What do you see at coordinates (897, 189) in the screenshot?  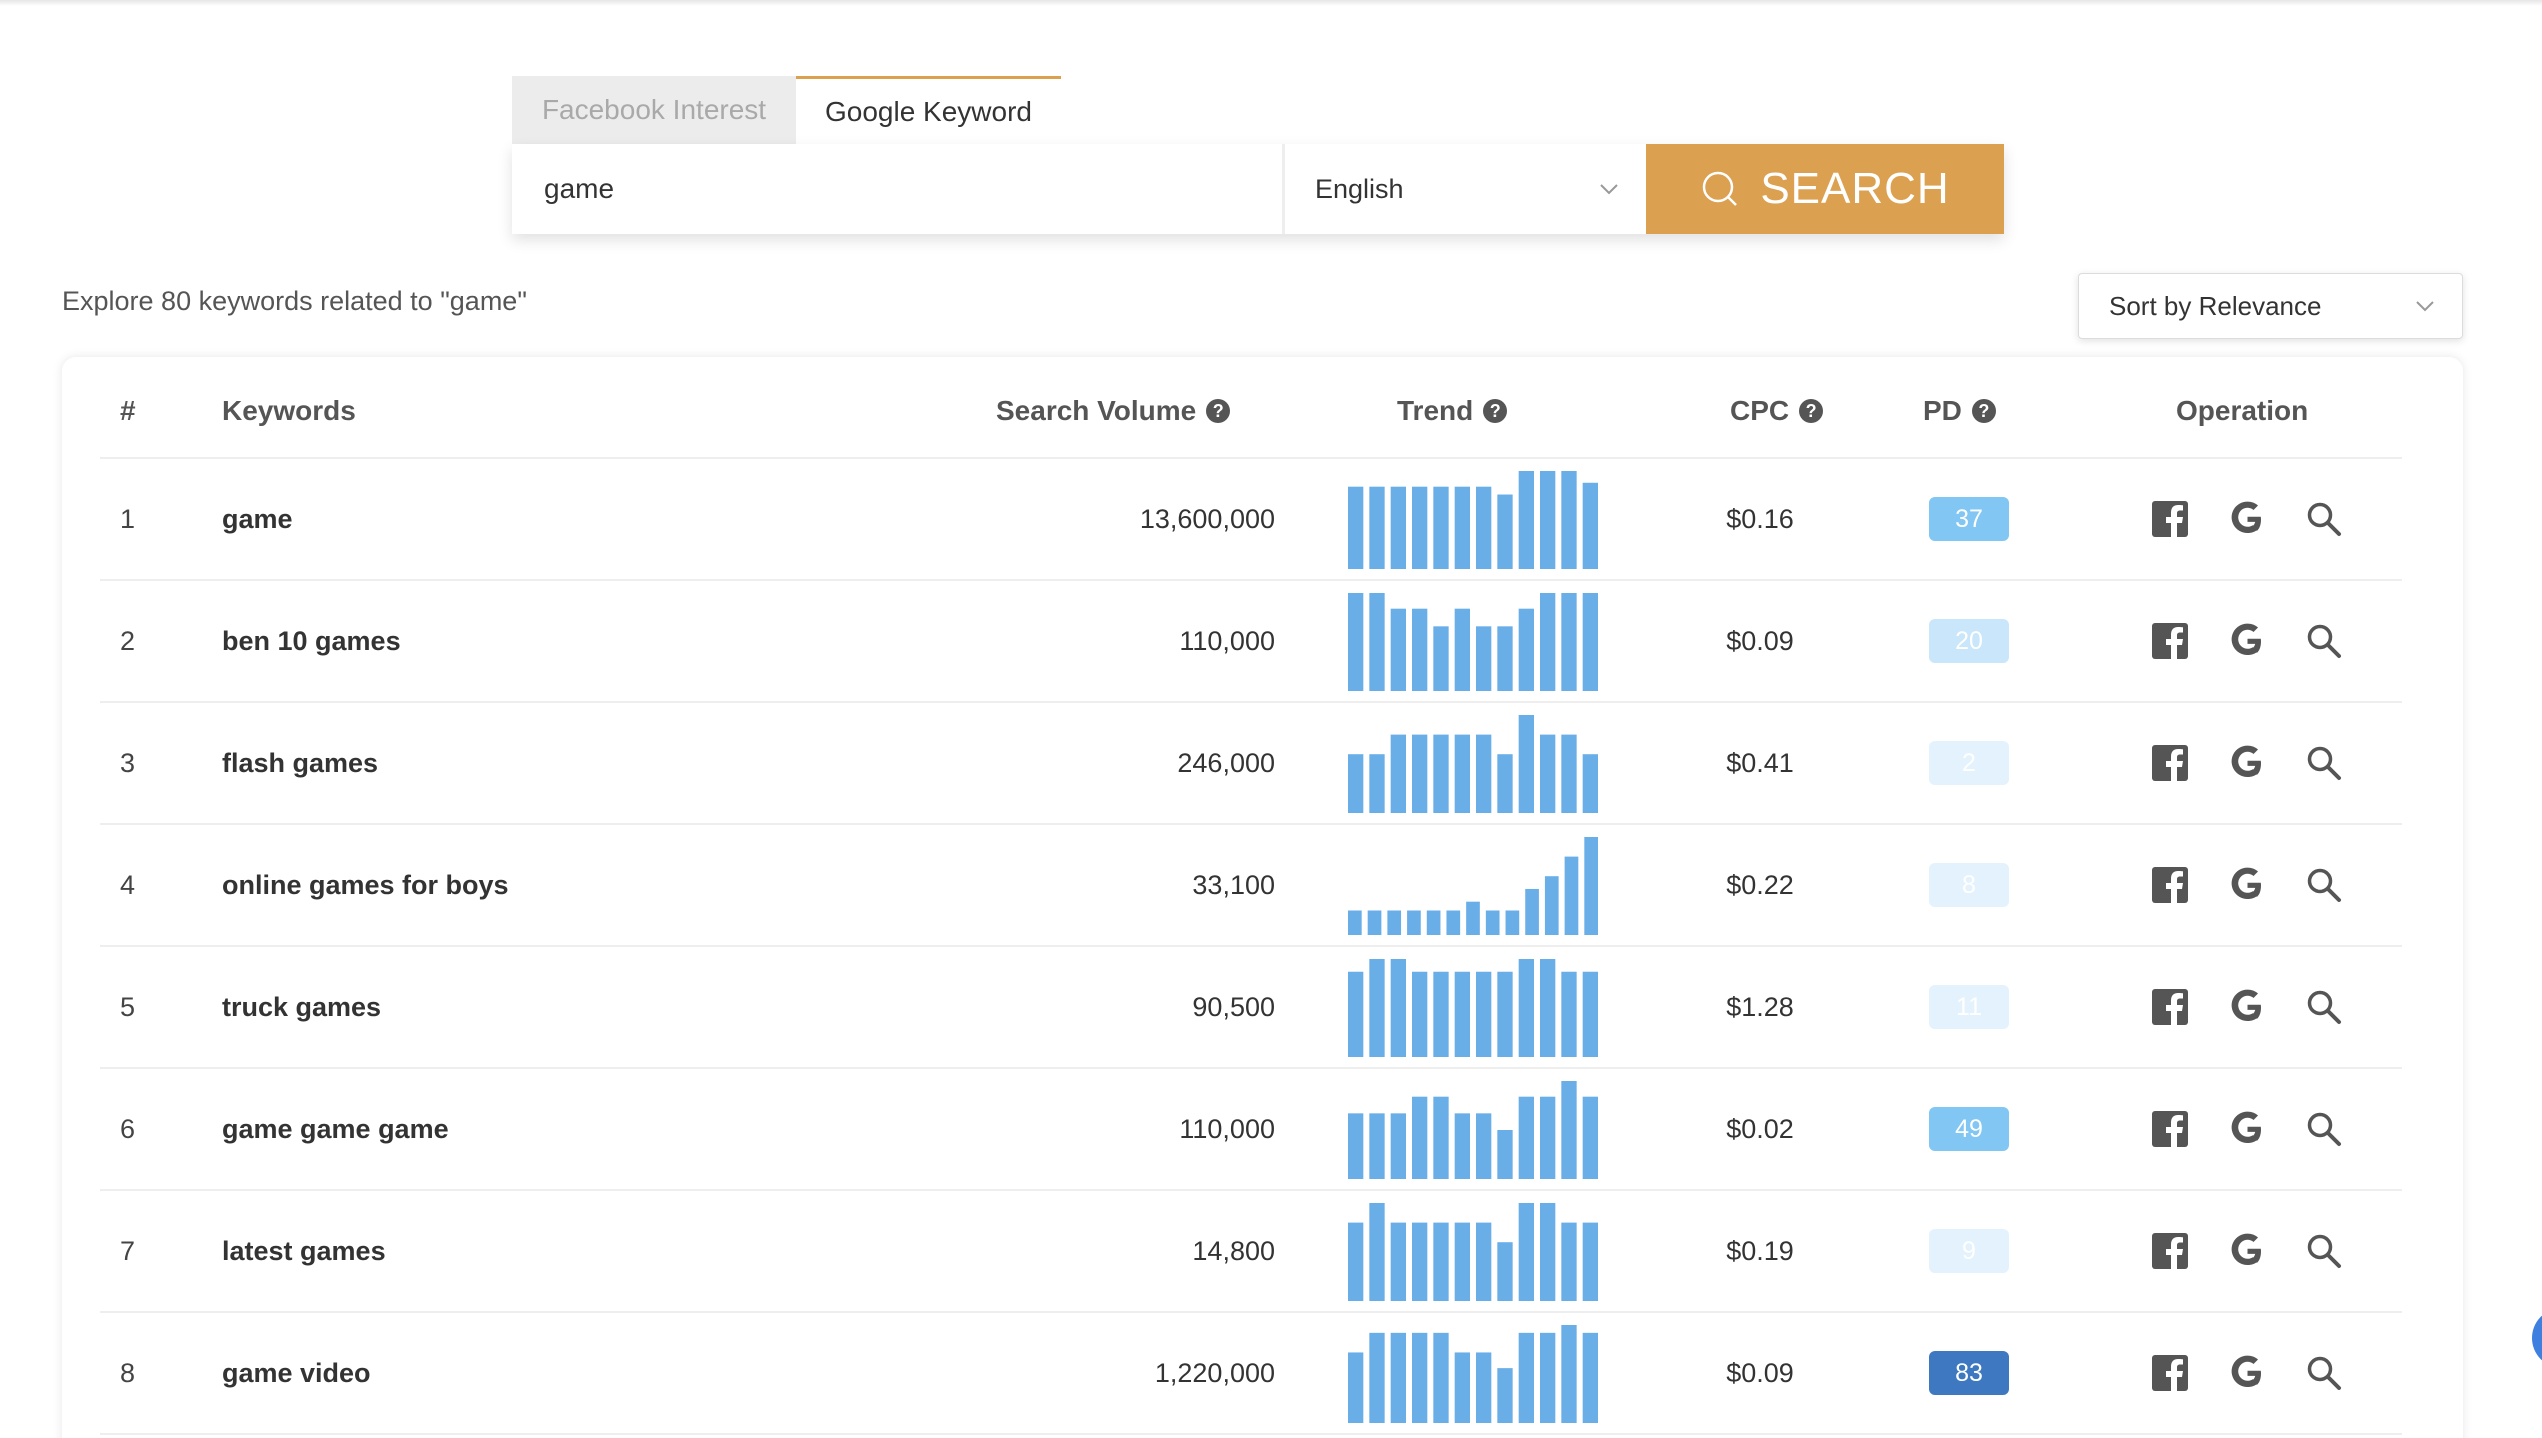 I see `keyword-search-input` at bounding box center [897, 189].